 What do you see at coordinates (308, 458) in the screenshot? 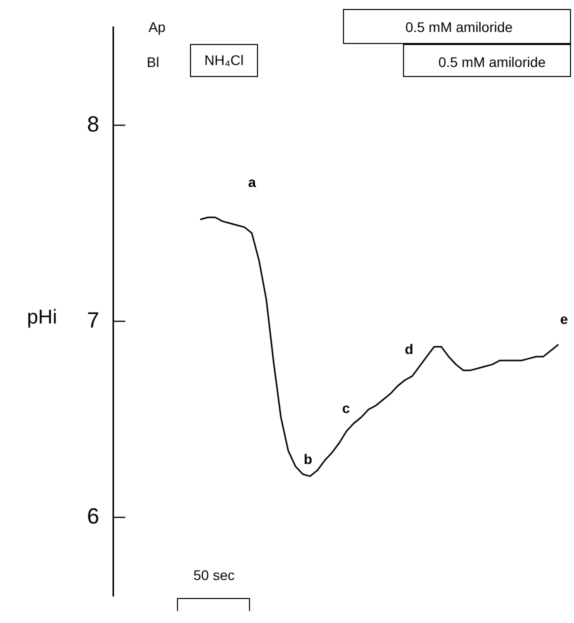
I see `annotation: b` at bounding box center [308, 458].